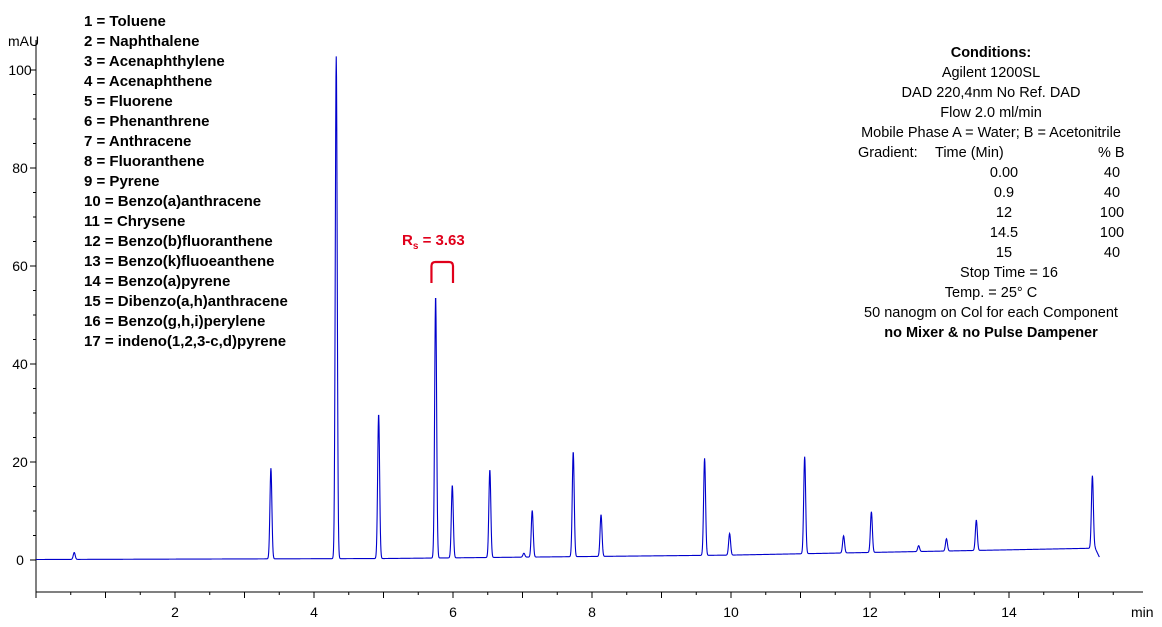 Image resolution: width=1162 pixels, height=627 pixels. What do you see at coordinates (991, 333) in the screenshot?
I see `hardware-note: no Mixer & no Pulse Dampener` at bounding box center [991, 333].